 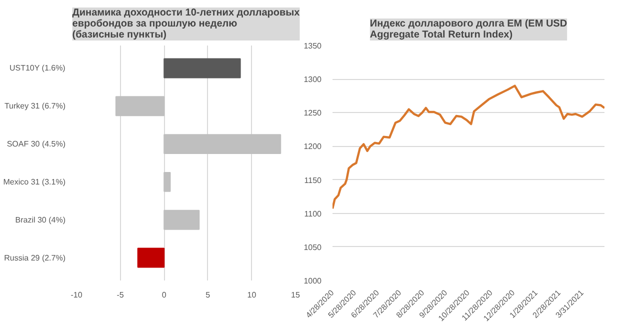 What do you see at coordinates (313, 180) in the screenshot?
I see `y-tick-label: 1150` at bounding box center [313, 180].